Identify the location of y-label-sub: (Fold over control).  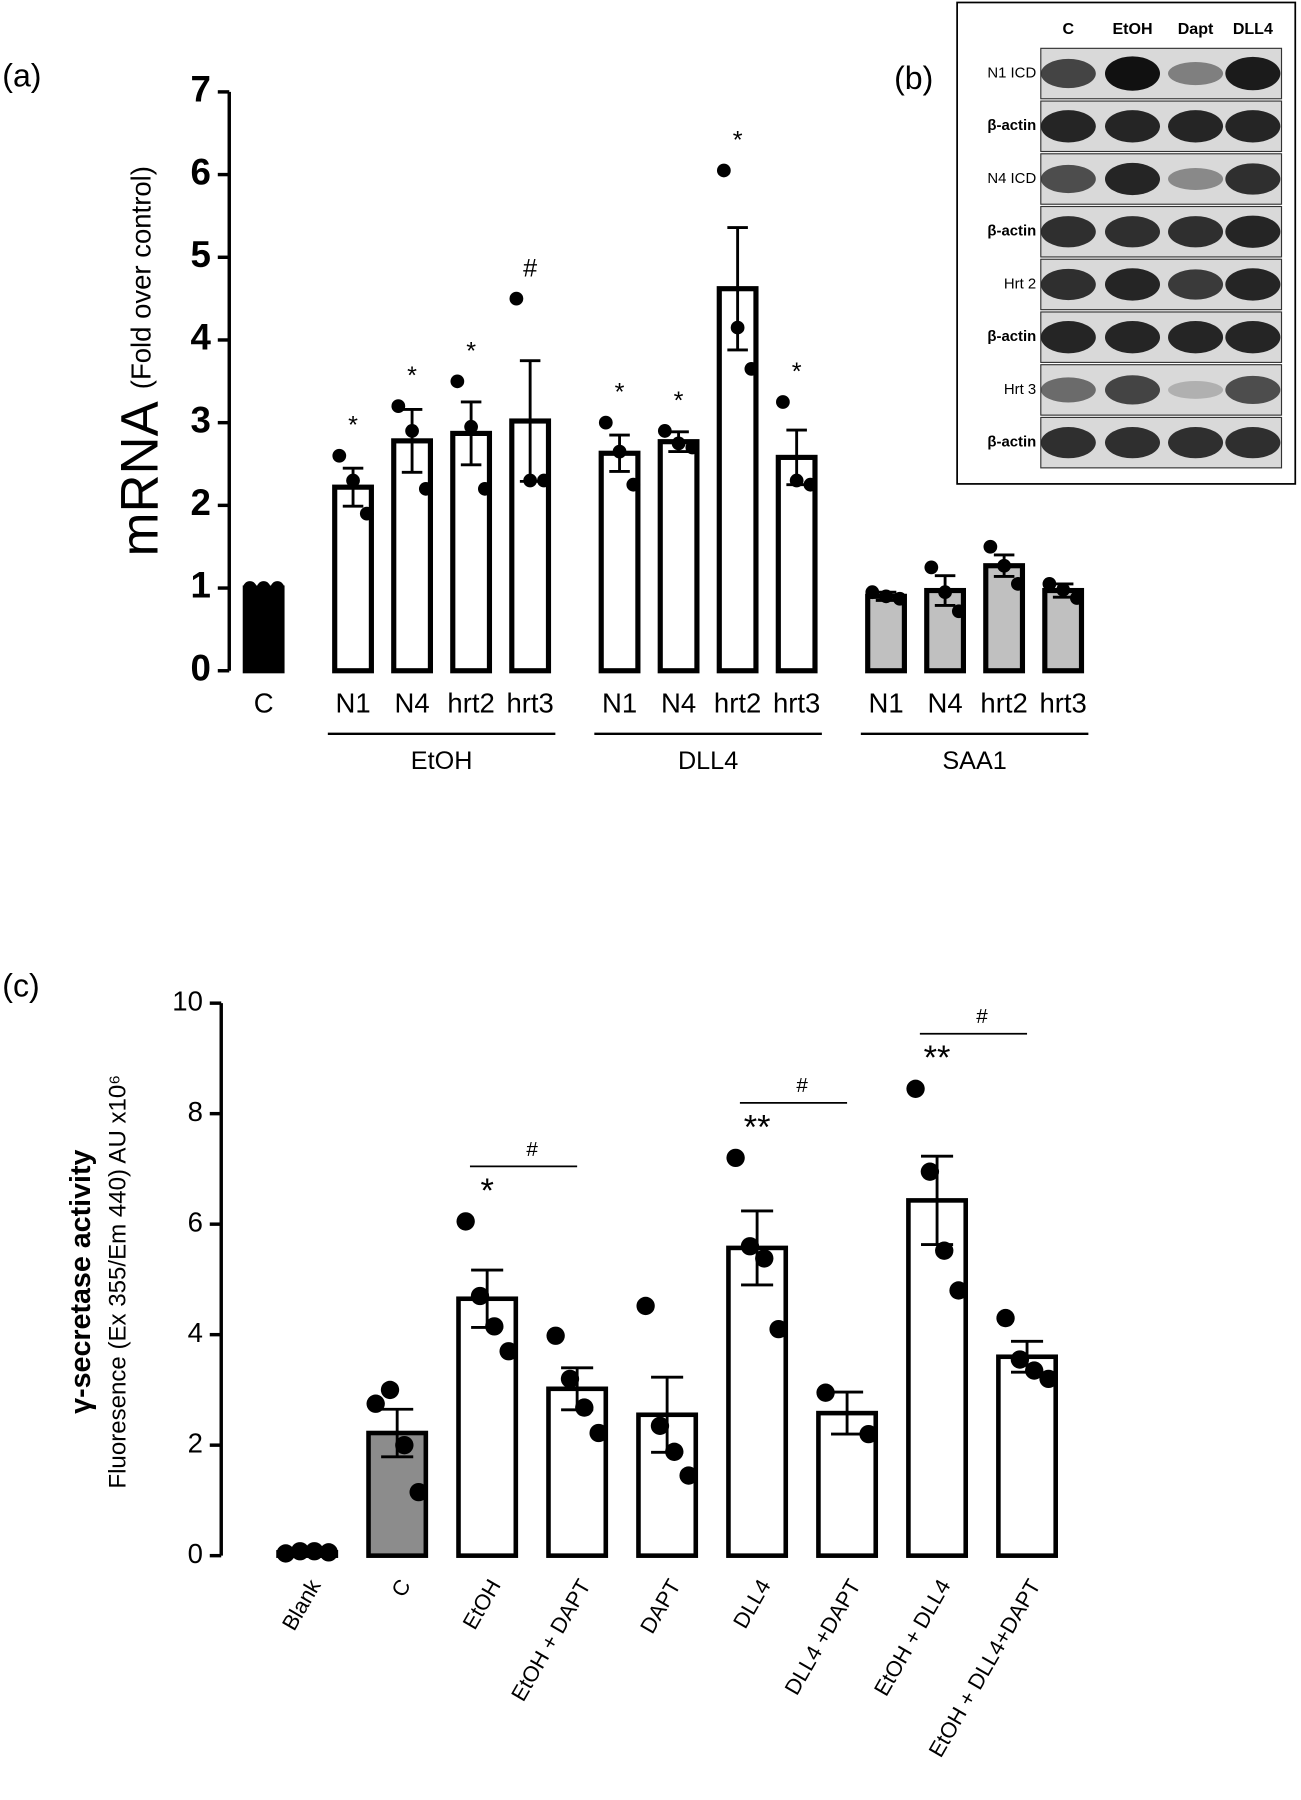
(141, 277).